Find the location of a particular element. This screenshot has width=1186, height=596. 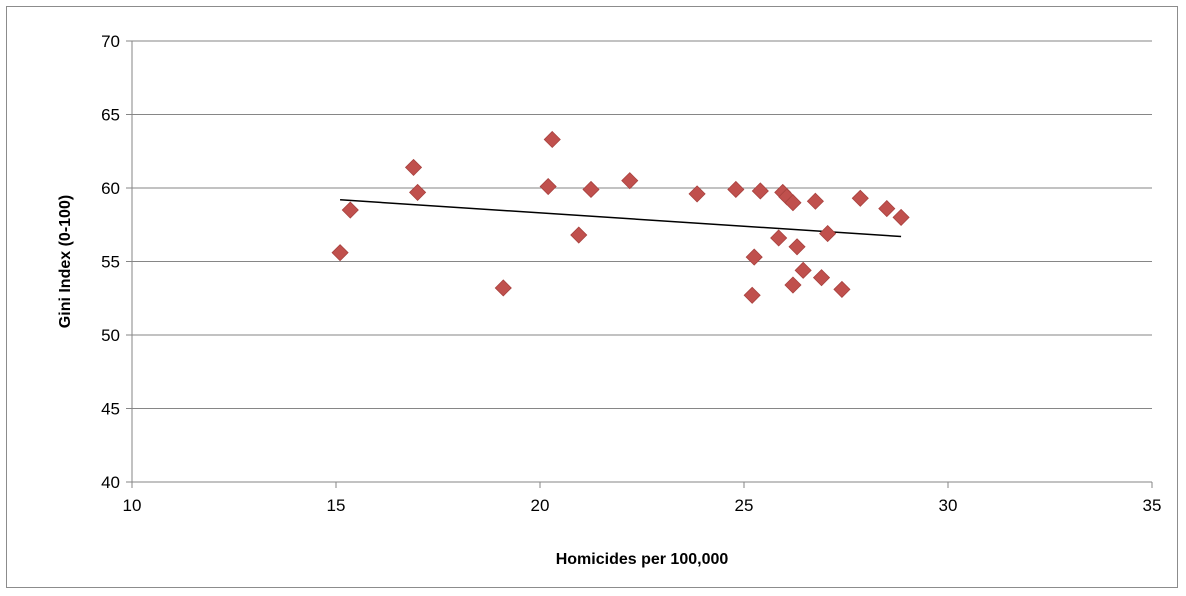

x-tick-label: 25 is located at coordinates (744, 505).